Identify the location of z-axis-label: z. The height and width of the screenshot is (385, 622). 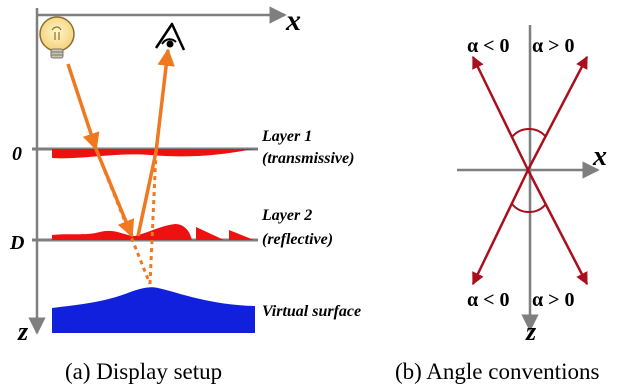
(23, 331).